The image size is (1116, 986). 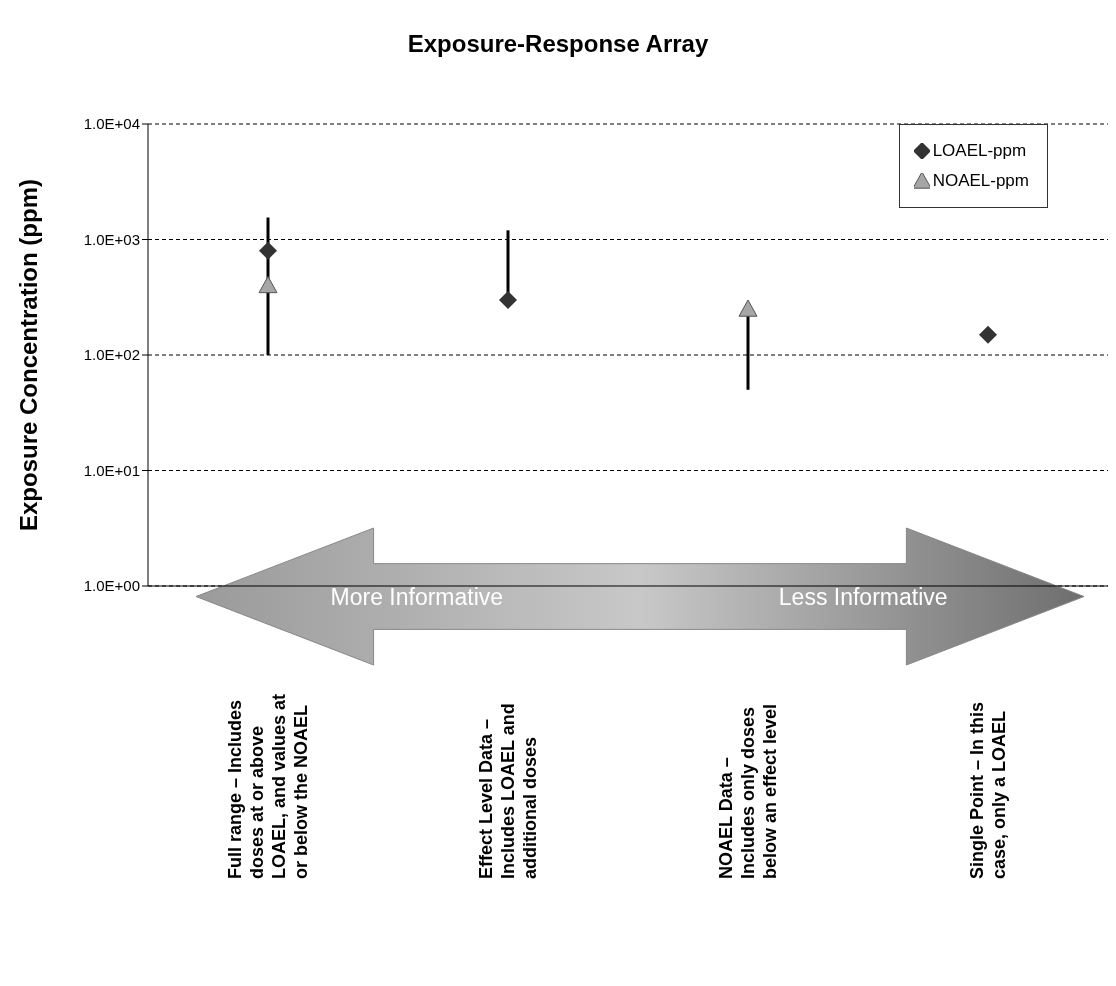 What do you see at coordinates (988, 790) in the screenshot?
I see `x-tick-label: Single Point – In this case, only a LOAEL` at bounding box center [988, 790].